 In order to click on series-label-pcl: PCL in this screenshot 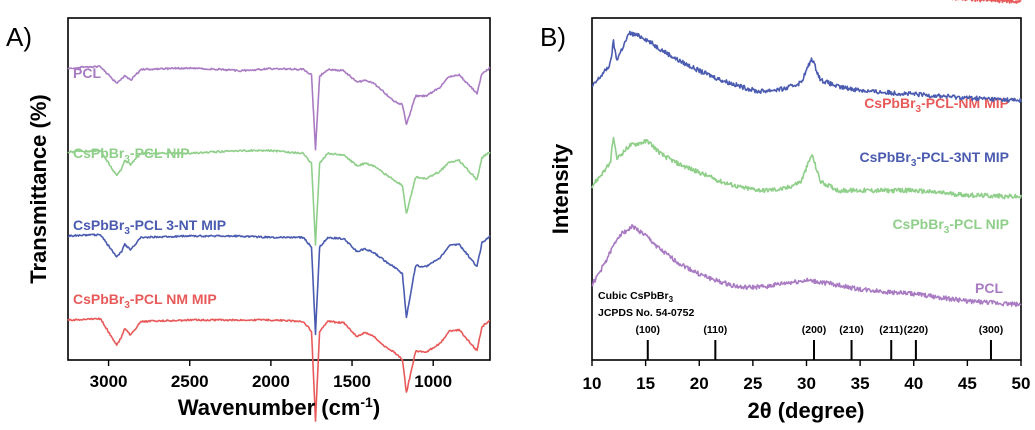, I will do `click(87, 73)`.